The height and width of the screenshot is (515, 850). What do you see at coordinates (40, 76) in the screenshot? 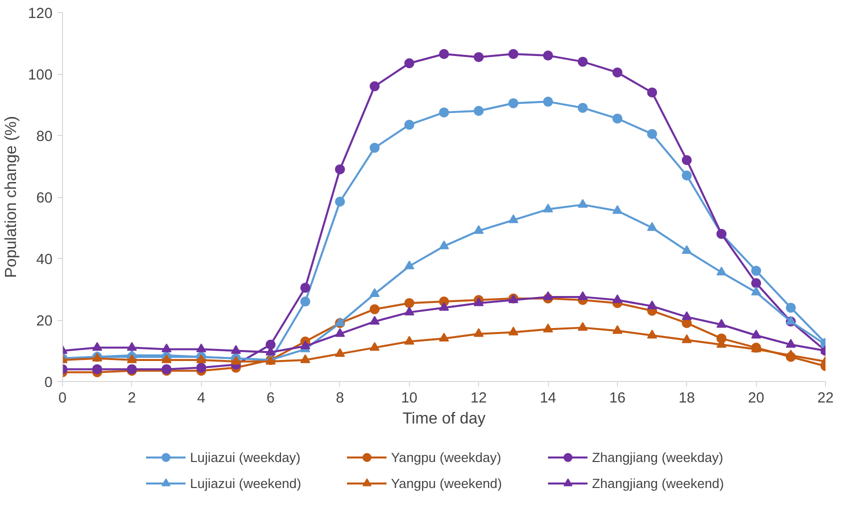
I see `y-tick-label: 100` at bounding box center [40, 76].